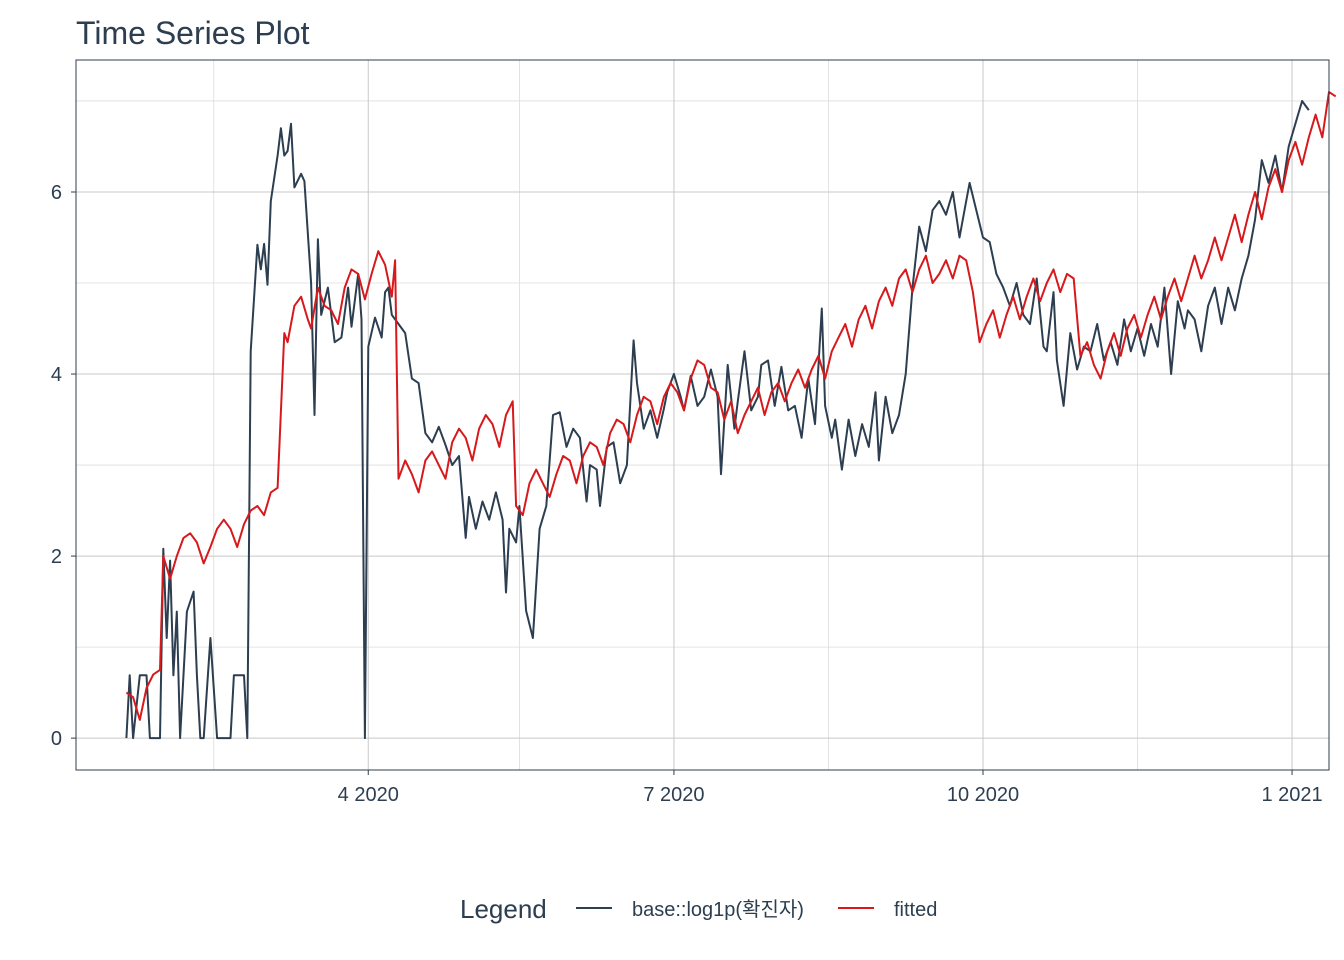 Image resolution: width=1344 pixels, height=960 pixels. I want to click on legend-label-fitted: fitted, so click(915, 910).